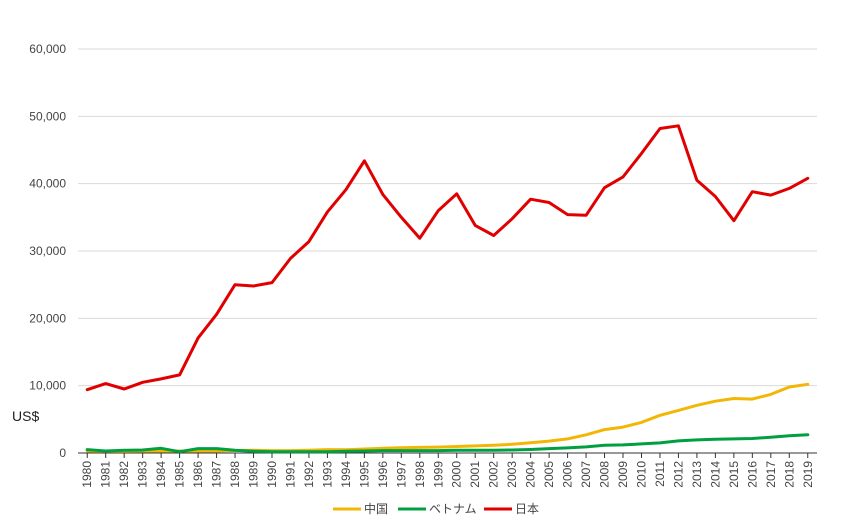 Image resolution: width=864 pixels, height=529 pixels. What do you see at coordinates (512, 474) in the screenshot?
I see `x-tick-label: 2003` at bounding box center [512, 474].